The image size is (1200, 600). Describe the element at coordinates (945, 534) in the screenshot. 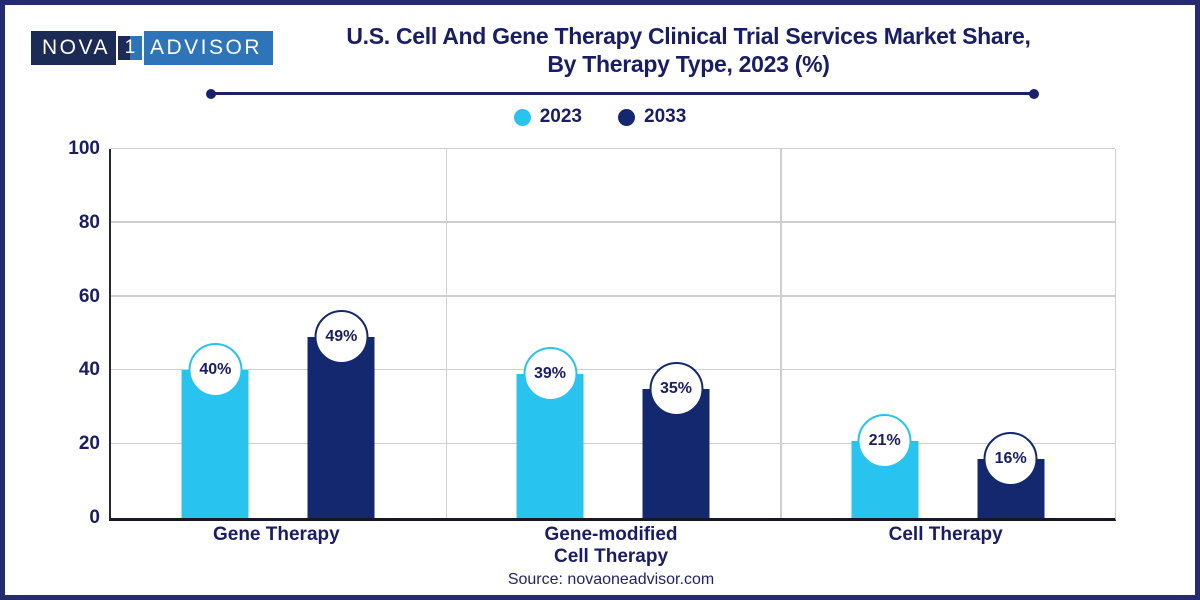

I see `category-label-cell-therapy: Cell Therapy` at that location.